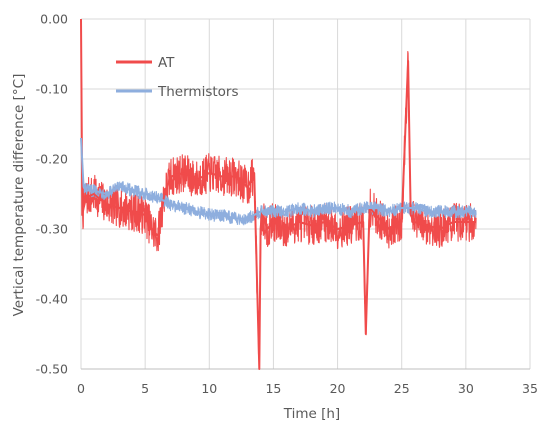 The height and width of the screenshot is (437, 550). What do you see at coordinates (338, 388) in the screenshot?
I see `x-tick-label: 20` at bounding box center [338, 388].